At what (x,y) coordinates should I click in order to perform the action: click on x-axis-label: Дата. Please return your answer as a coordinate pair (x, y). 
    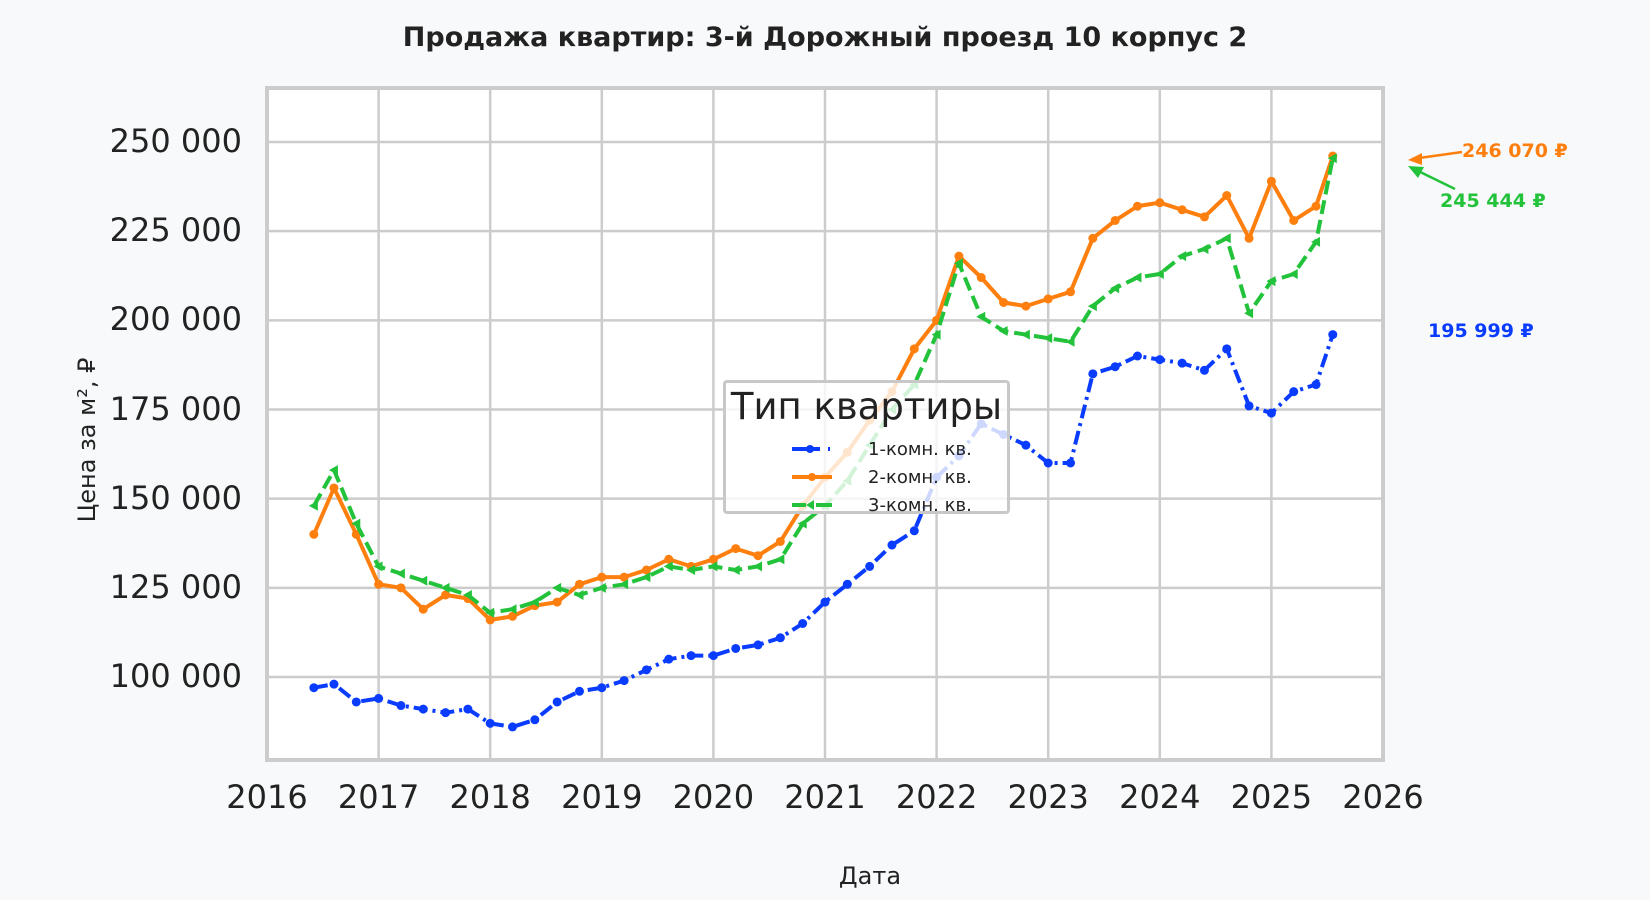
    Looking at the image, I should click on (870, 876).